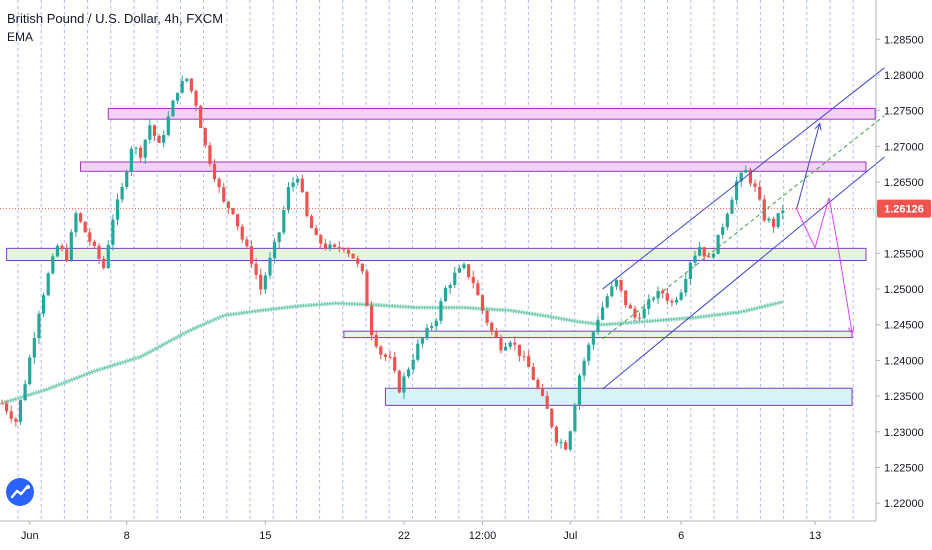 The height and width of the screenshot is (550, 932). Describe the element at coordinates (904, 290) in the screenshot. I see `y-tick-label: 1.25000` at that location.